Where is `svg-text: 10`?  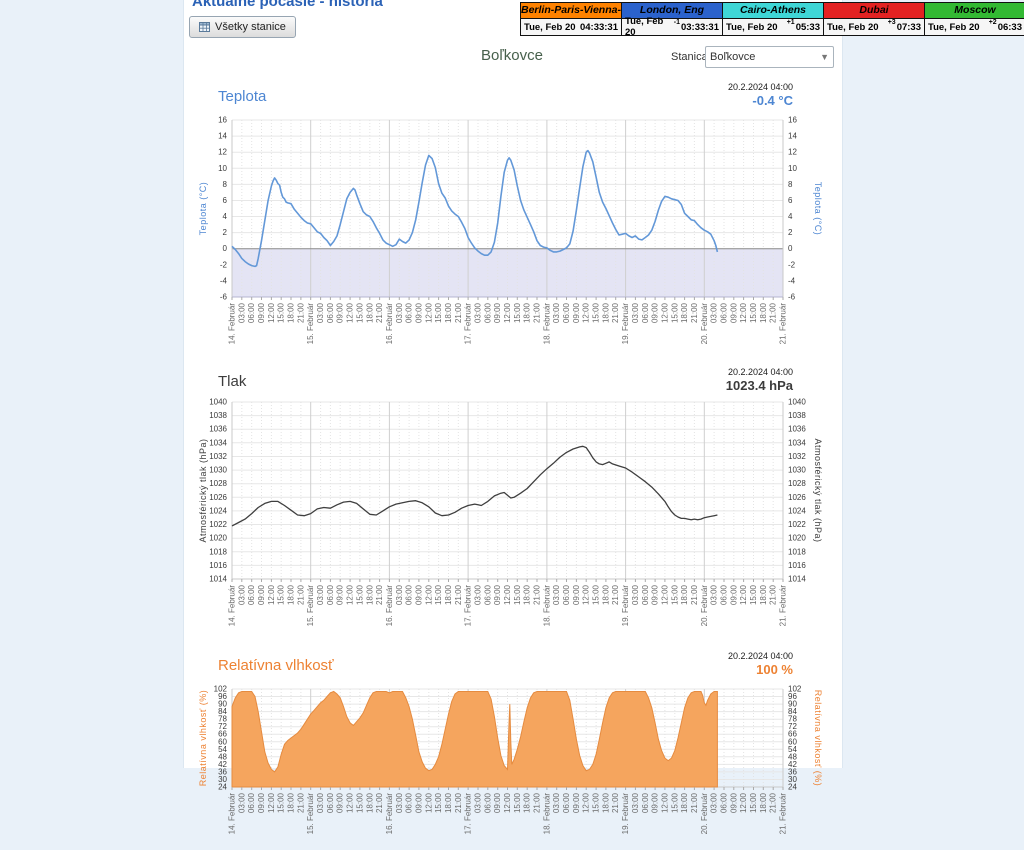 svg-text: 10 is located at coordinates (222, 168).